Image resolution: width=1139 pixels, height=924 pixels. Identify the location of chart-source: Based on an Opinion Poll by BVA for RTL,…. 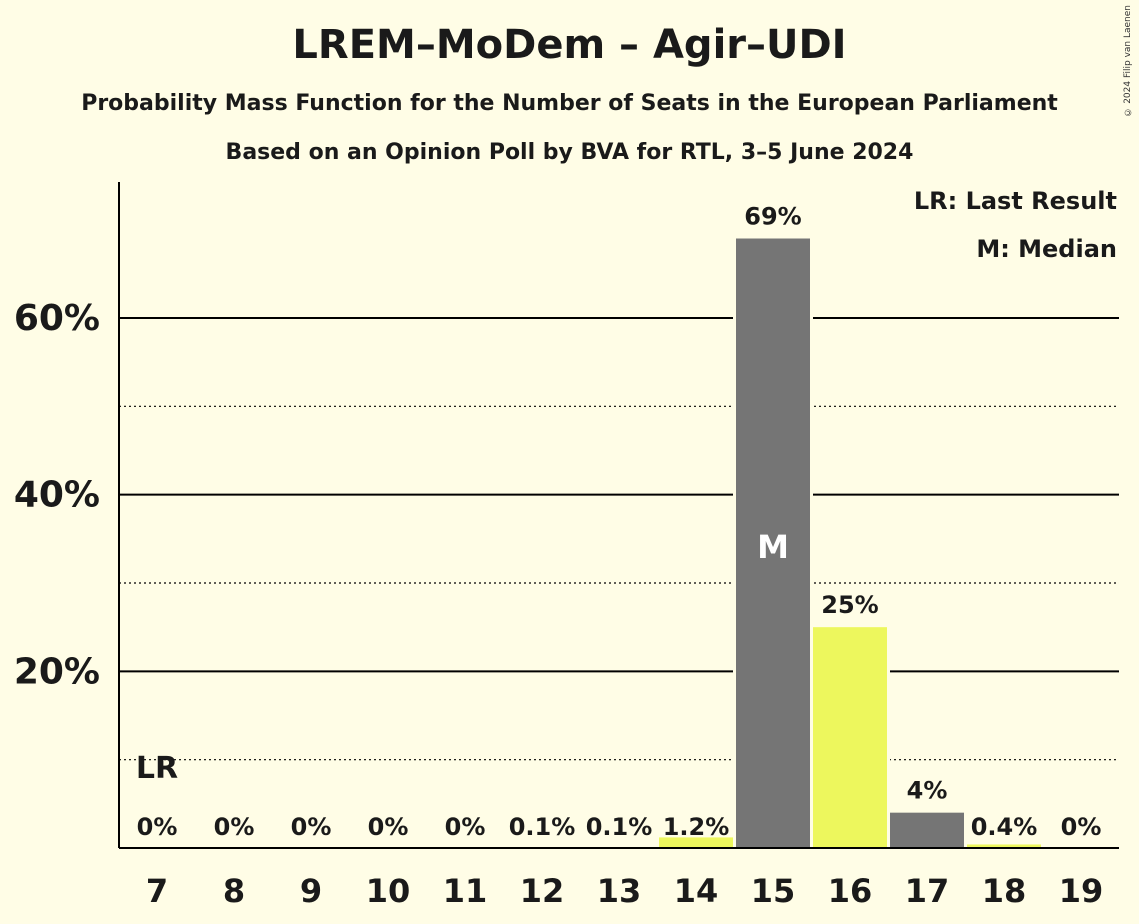
(569, 152).